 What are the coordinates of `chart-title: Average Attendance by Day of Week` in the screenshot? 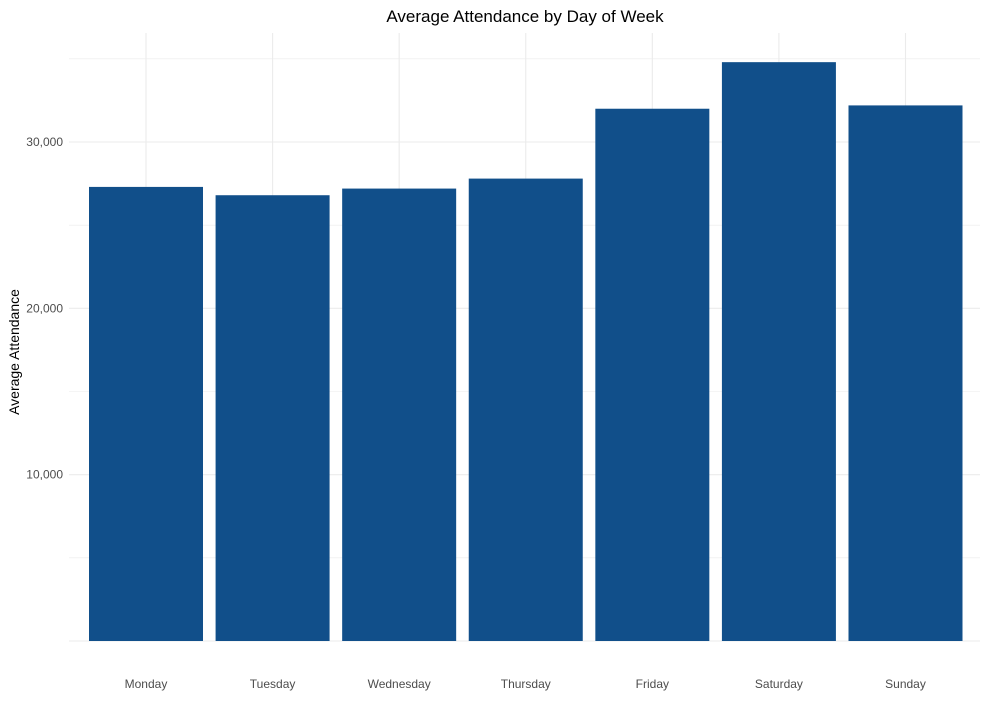 It's located at (525, 16).